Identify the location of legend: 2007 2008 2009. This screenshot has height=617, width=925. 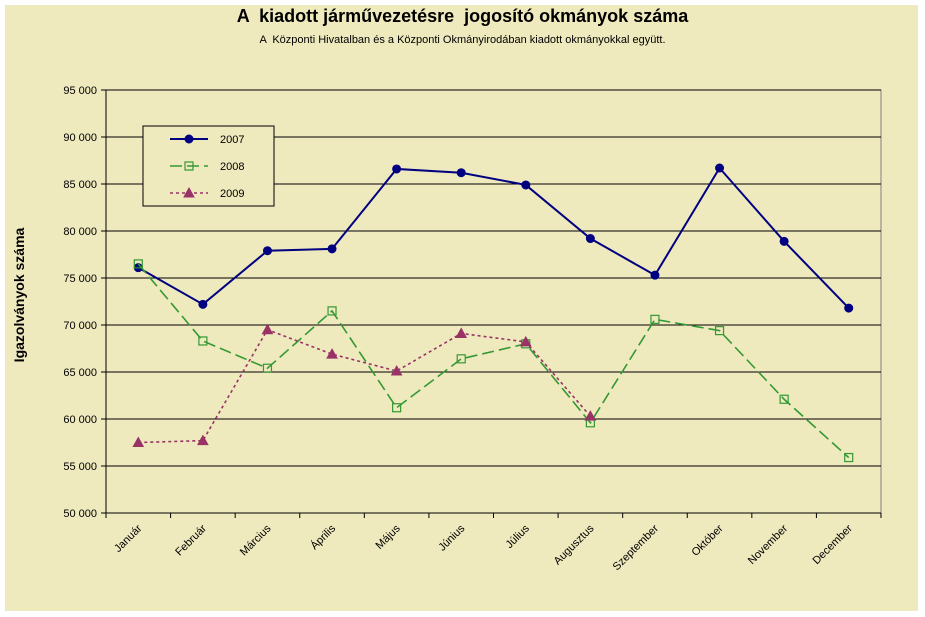
(208, 166).